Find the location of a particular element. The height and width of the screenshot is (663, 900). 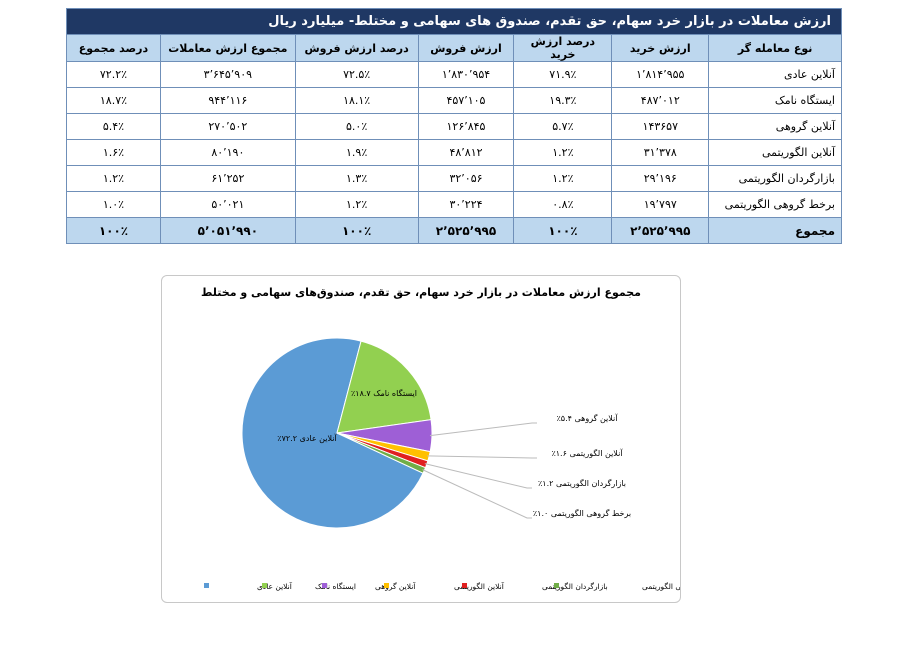

table-cell: ۱٬۸۳۰٬۹۵۴ is located at coordinates (466, 74).